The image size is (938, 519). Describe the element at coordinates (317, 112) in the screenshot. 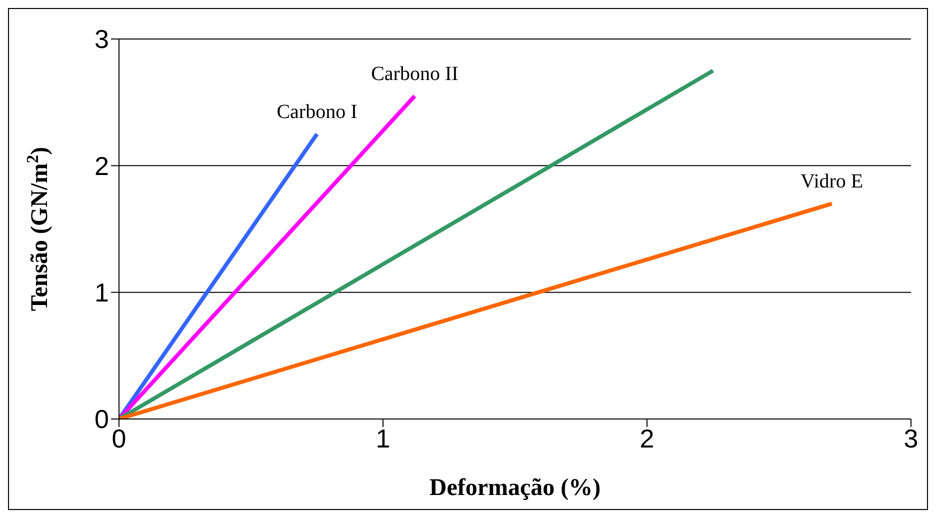

I see `series-label: Carbono I` at that location.